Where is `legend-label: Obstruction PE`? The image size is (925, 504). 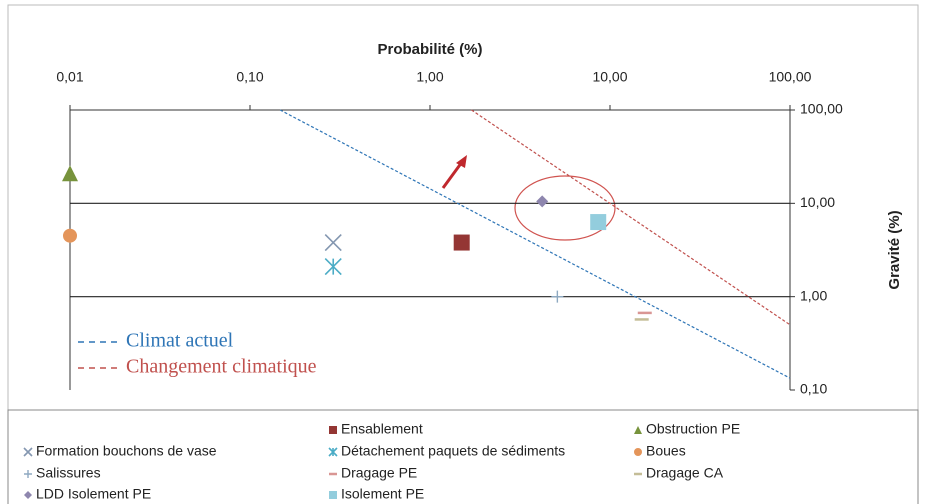 legend-label: Obstruction PE is located at coordinates (693, 429).